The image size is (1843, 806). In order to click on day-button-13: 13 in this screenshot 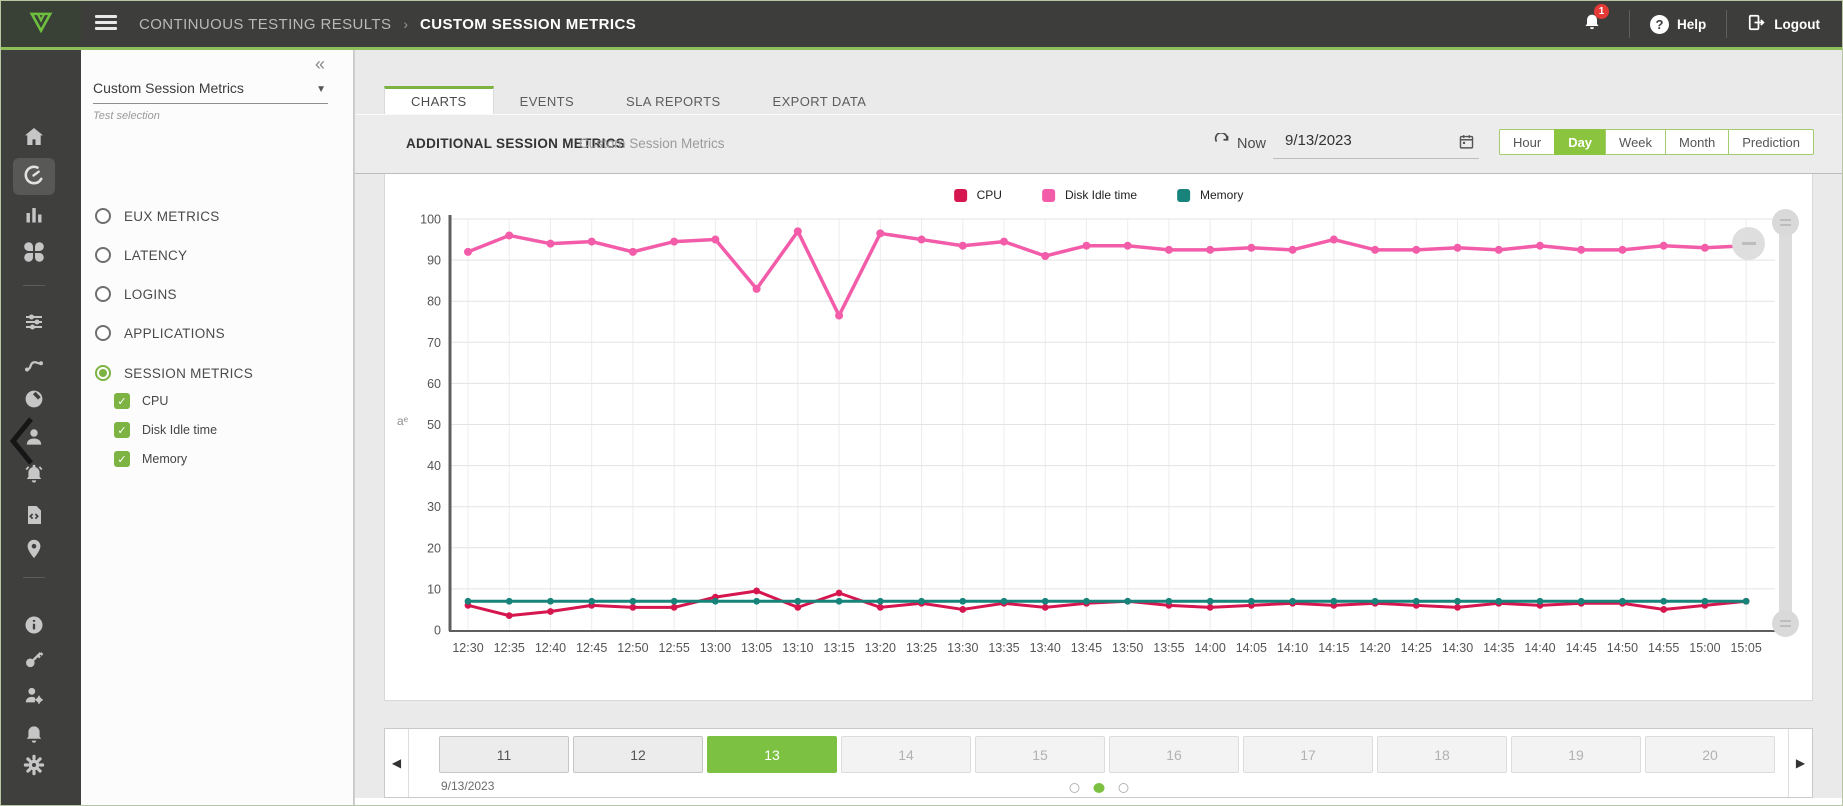, I will do `click(772, 754)`.